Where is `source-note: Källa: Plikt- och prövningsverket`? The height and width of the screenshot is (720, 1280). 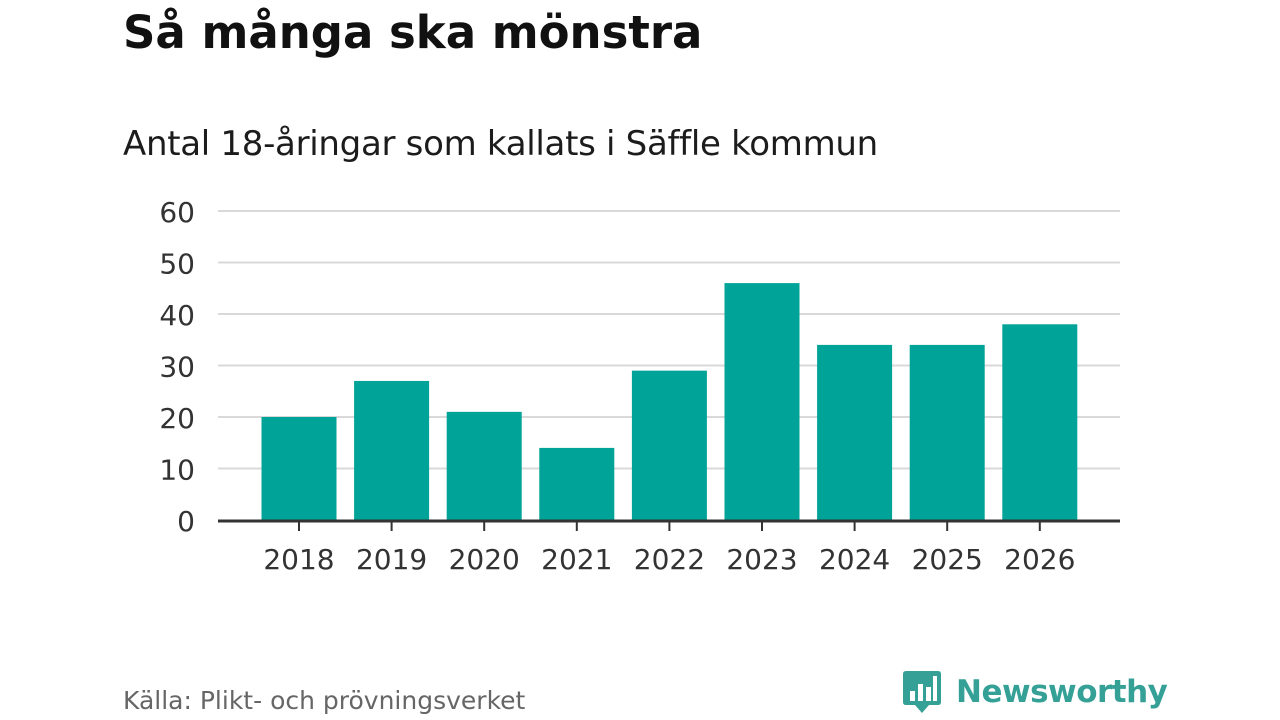
source-note: Källa: Plikt- och prövningsverket is located at coordinates (324, 700).